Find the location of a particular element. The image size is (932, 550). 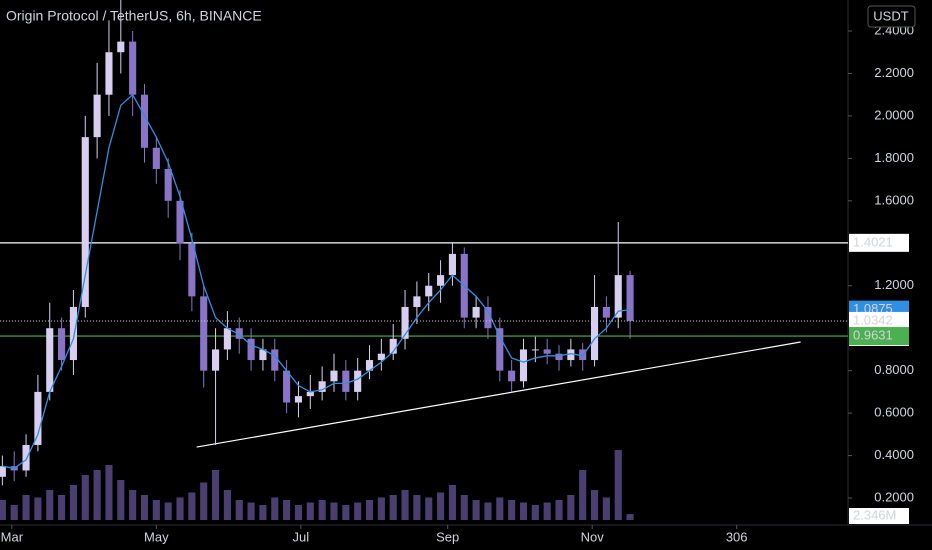

y-tick-label: 0.4000 is located at coordinates (894, 454).